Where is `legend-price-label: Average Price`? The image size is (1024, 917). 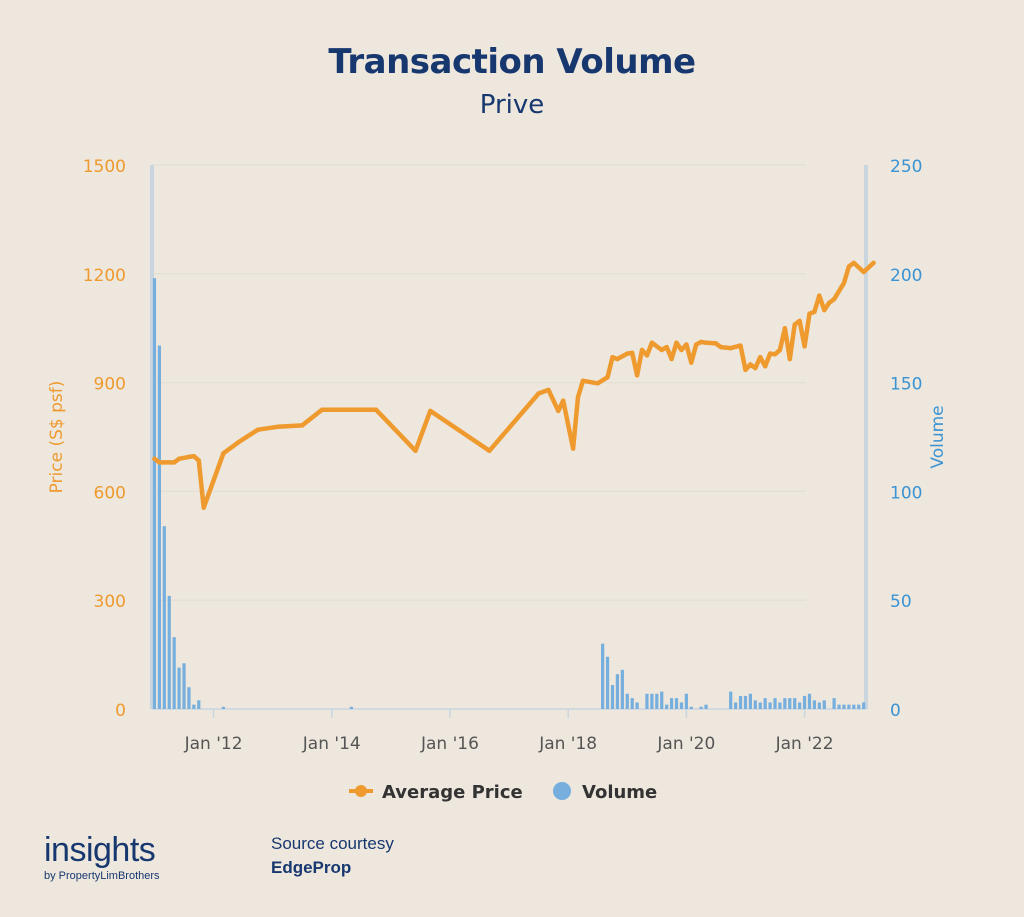
legend-price-label: Average Price is located at coordinates (452, 792).